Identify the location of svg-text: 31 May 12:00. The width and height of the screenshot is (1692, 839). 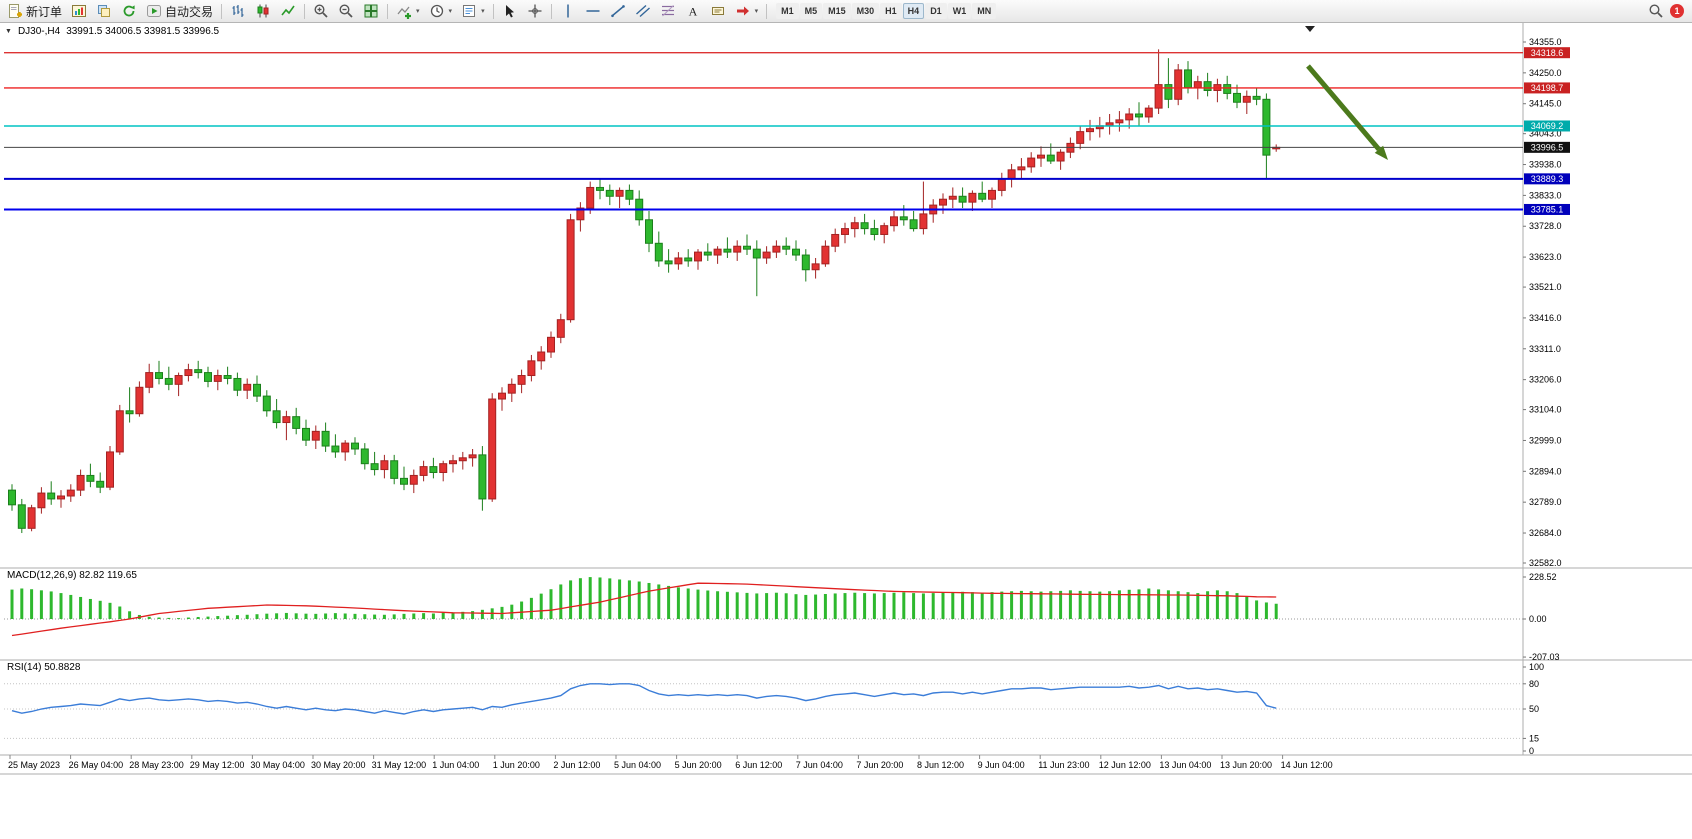
(399, 765).